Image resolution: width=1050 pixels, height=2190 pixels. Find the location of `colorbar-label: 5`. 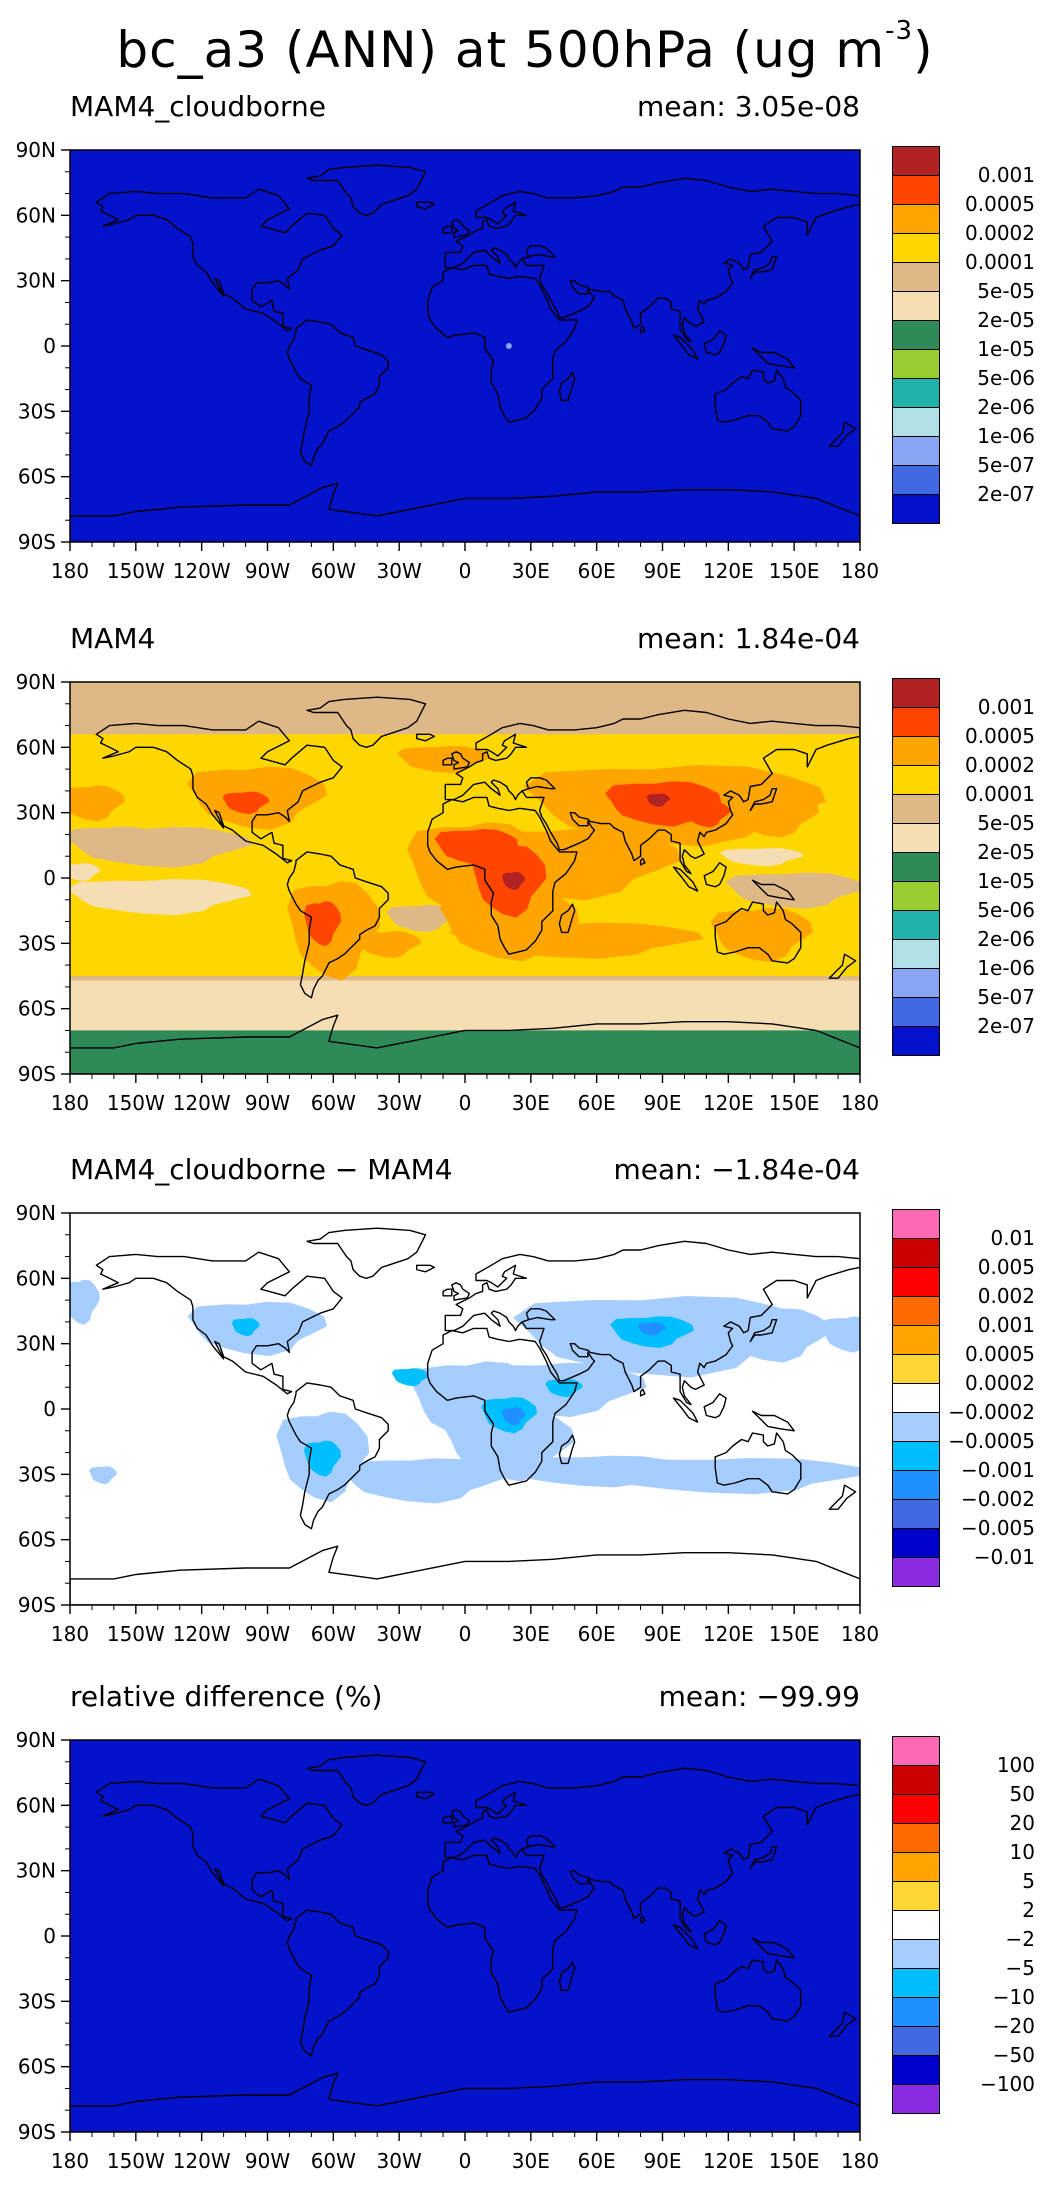

colorbar-label: 5 is located at coordinates (1028, 1881).